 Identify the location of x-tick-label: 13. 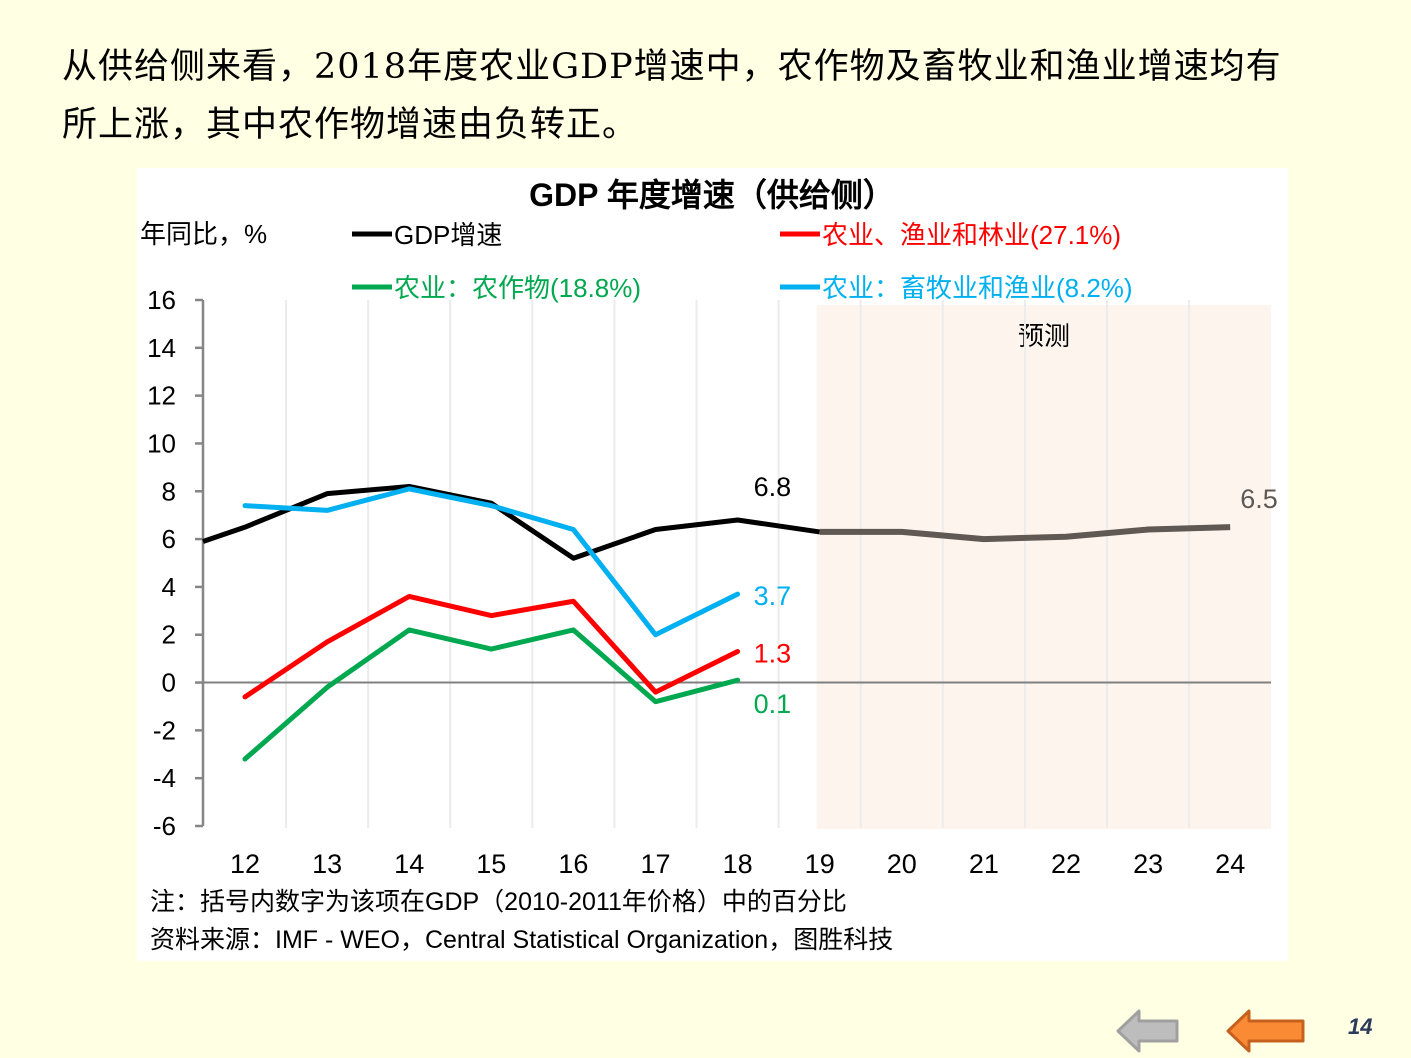
(327, 864).